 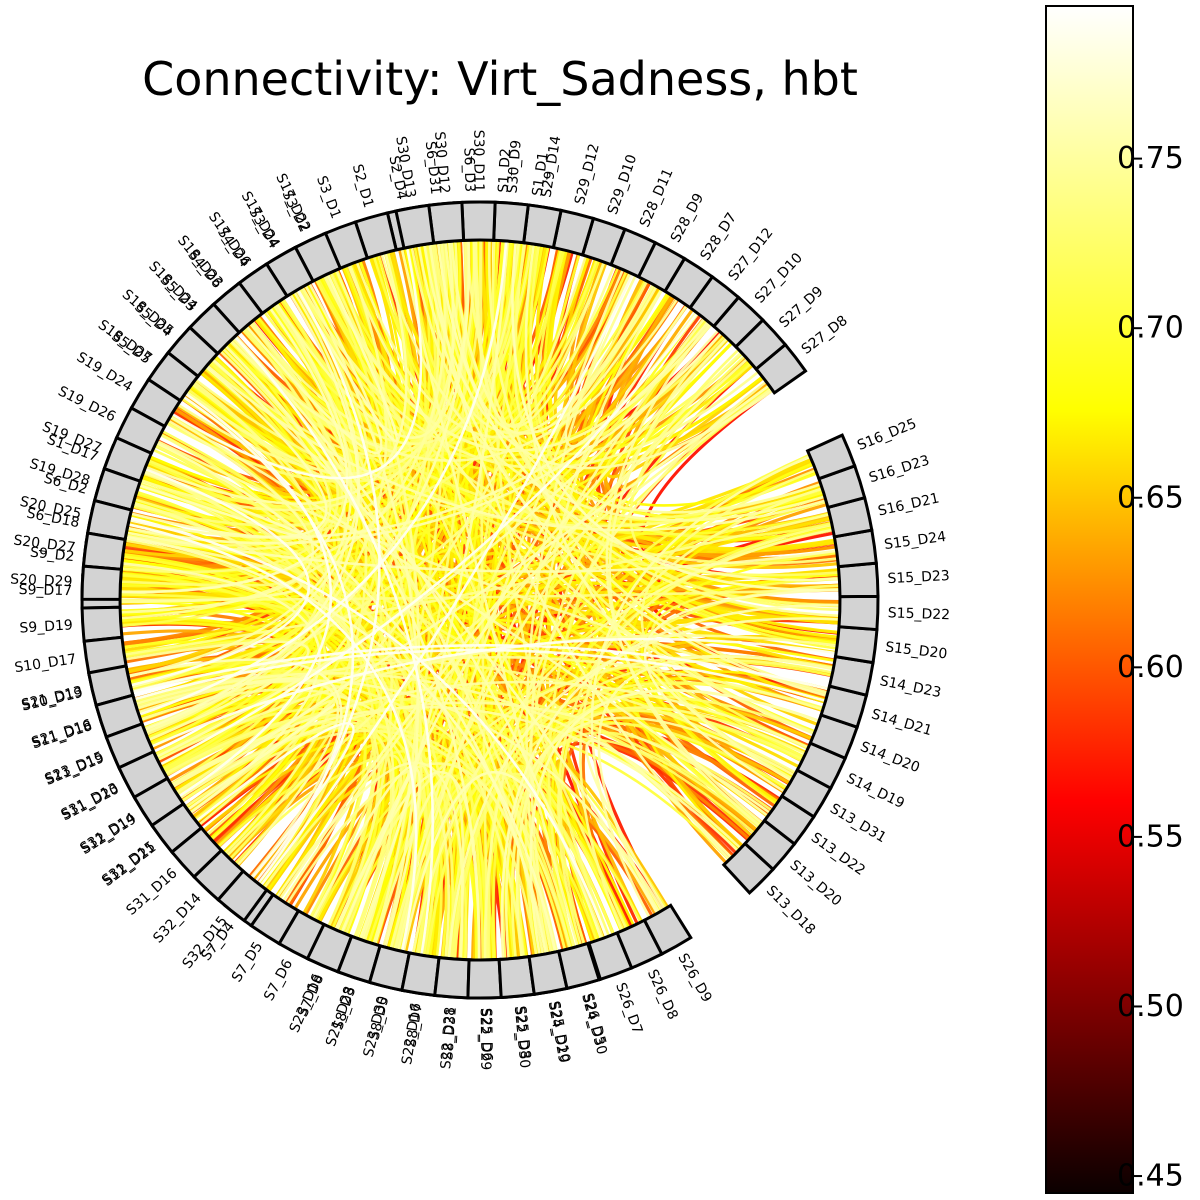 What do you see at coordinates (500, 79) in the screenshot?
I see `chart-title: Connectivity: Virt_Sadness, hbt` at bounding box center [500, 79].